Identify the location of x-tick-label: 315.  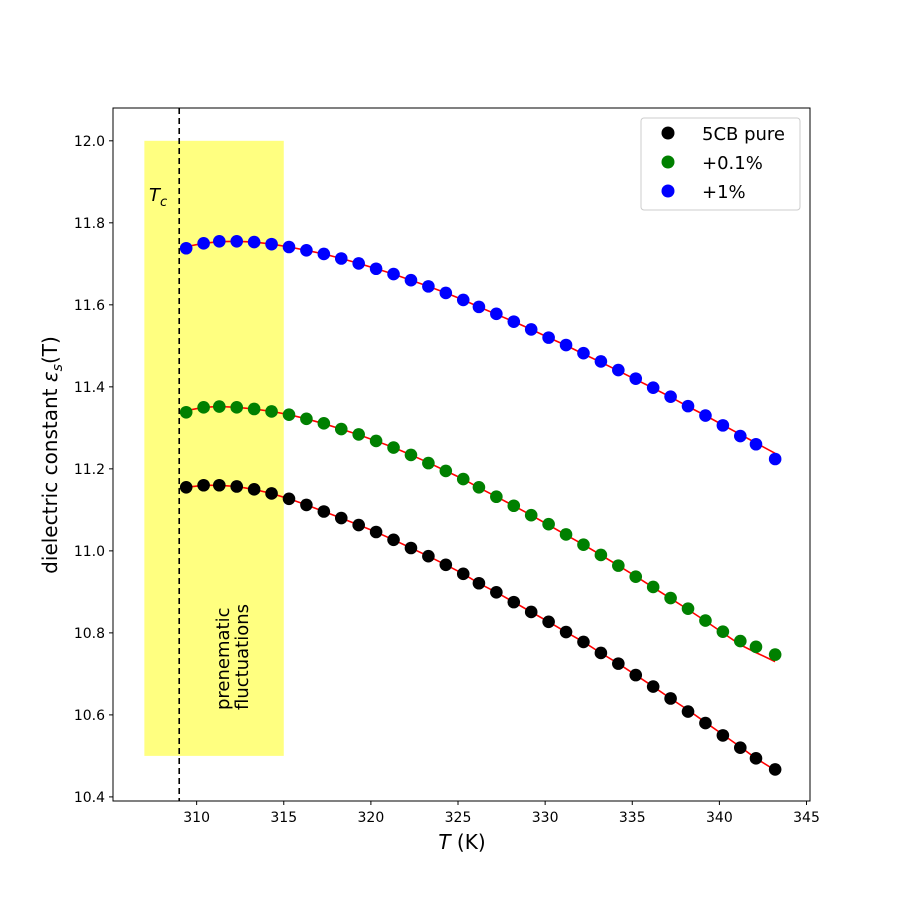
(283, 818).